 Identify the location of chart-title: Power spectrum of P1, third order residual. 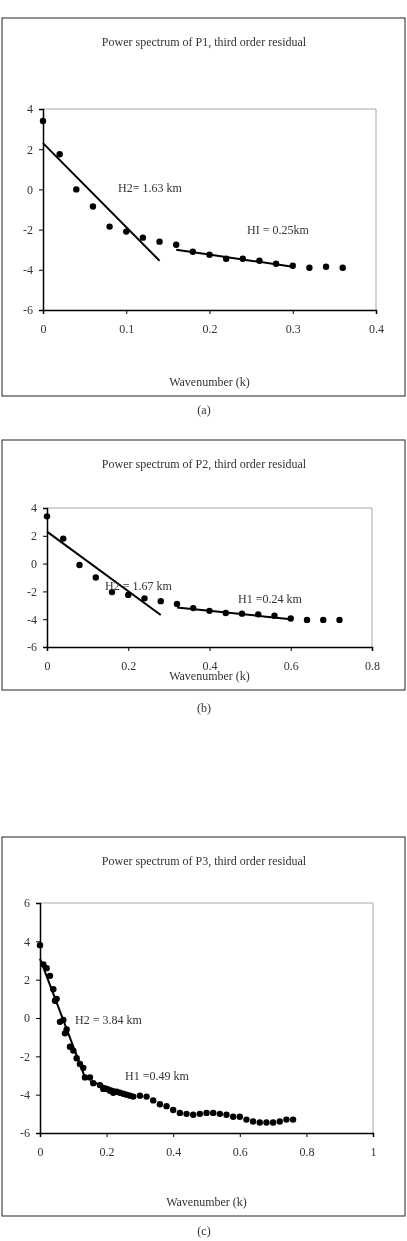
(204, 42).